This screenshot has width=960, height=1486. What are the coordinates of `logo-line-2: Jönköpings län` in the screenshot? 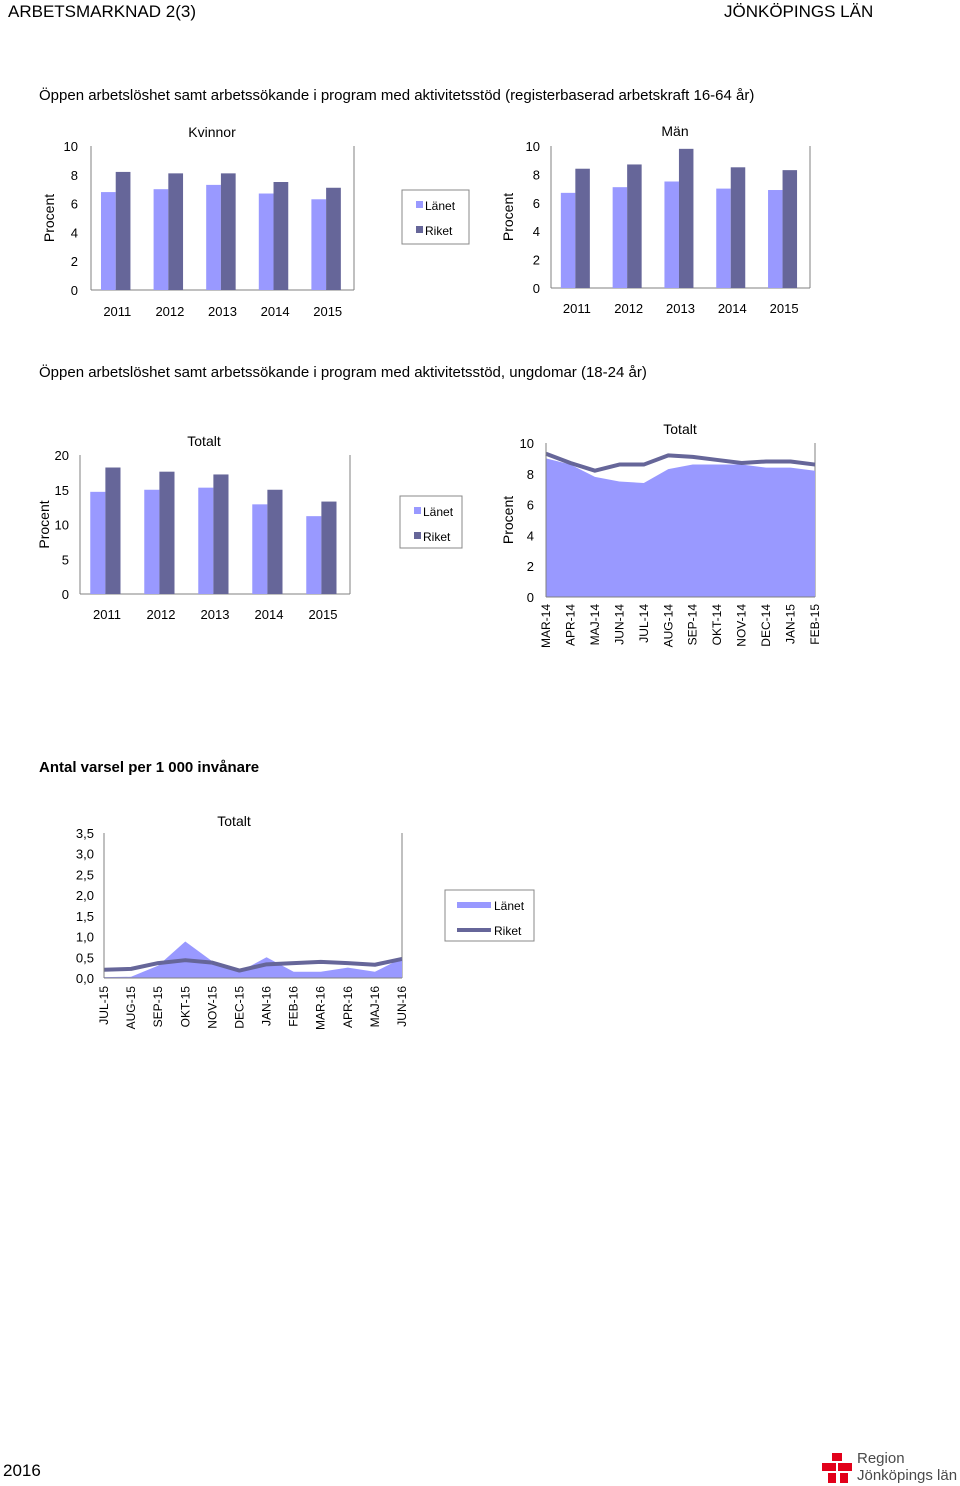 It's located at (907, 1475).